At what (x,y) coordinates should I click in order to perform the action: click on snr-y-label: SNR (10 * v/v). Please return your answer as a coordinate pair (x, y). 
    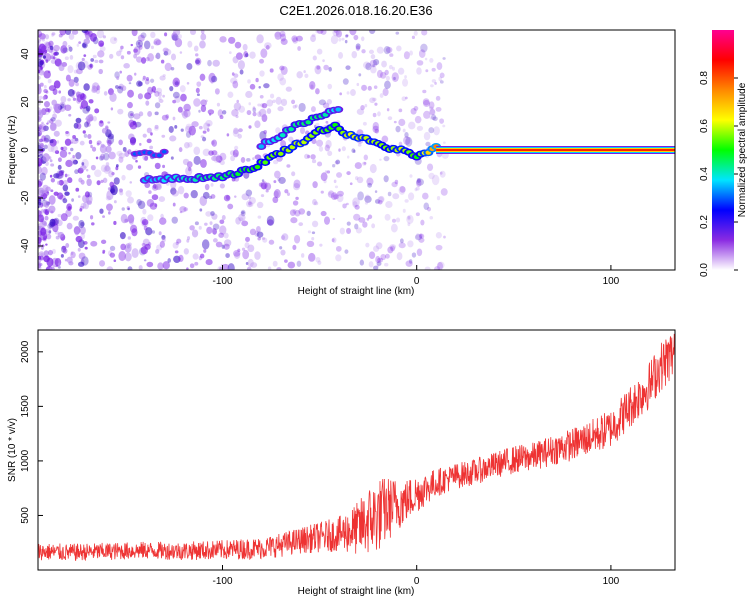
    Looking at the image, I should click on (12, 450).